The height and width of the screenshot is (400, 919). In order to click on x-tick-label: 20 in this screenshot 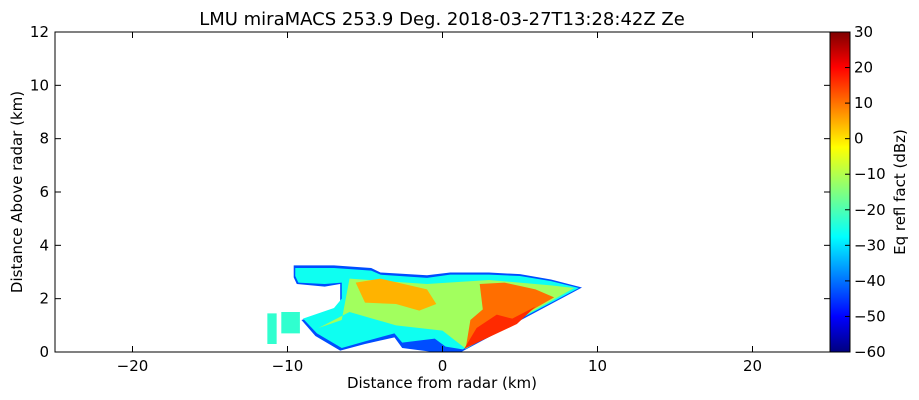, I will do `click(752, 366)`.